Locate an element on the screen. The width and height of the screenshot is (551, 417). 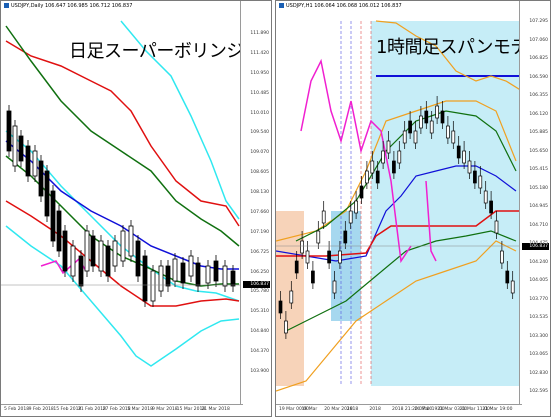
chikou-span-line is located at coordinates (356, 161).